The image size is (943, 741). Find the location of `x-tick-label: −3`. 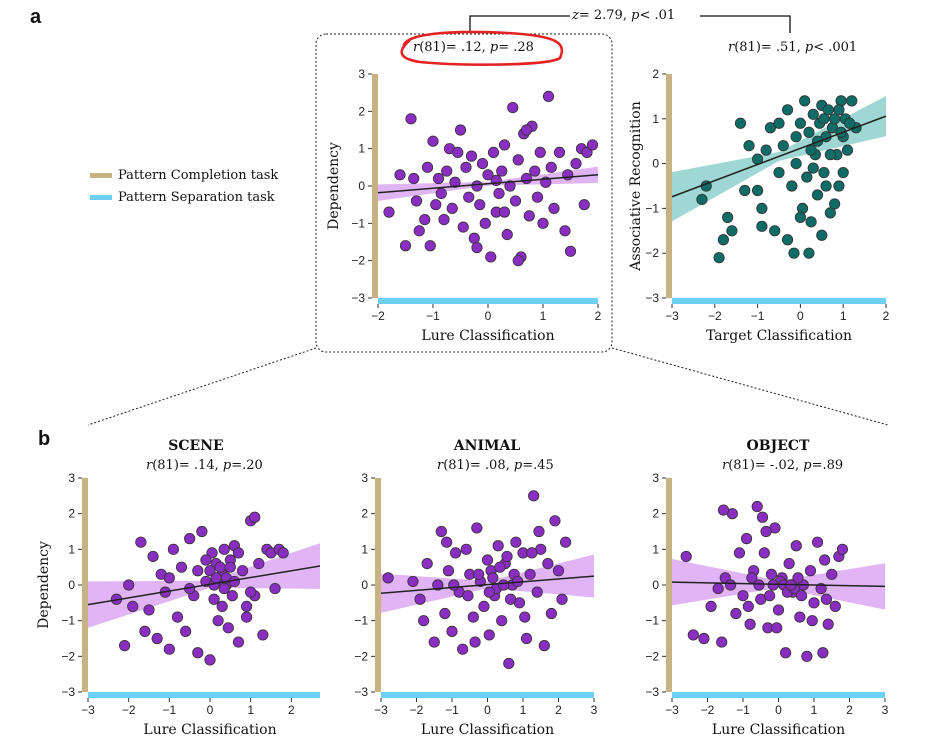

x-tick-label: −3 is located at coordinates (381, 710).